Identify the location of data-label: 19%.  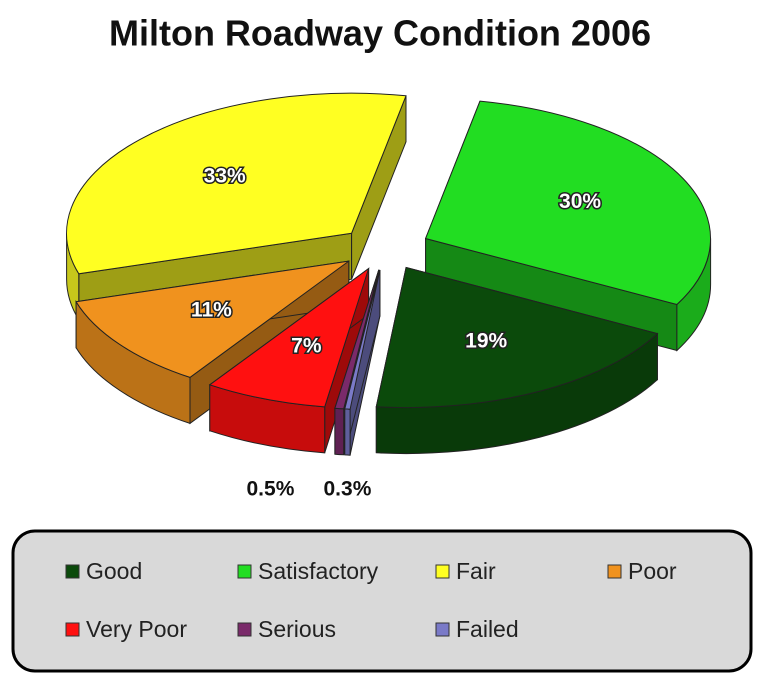
(486, 340).